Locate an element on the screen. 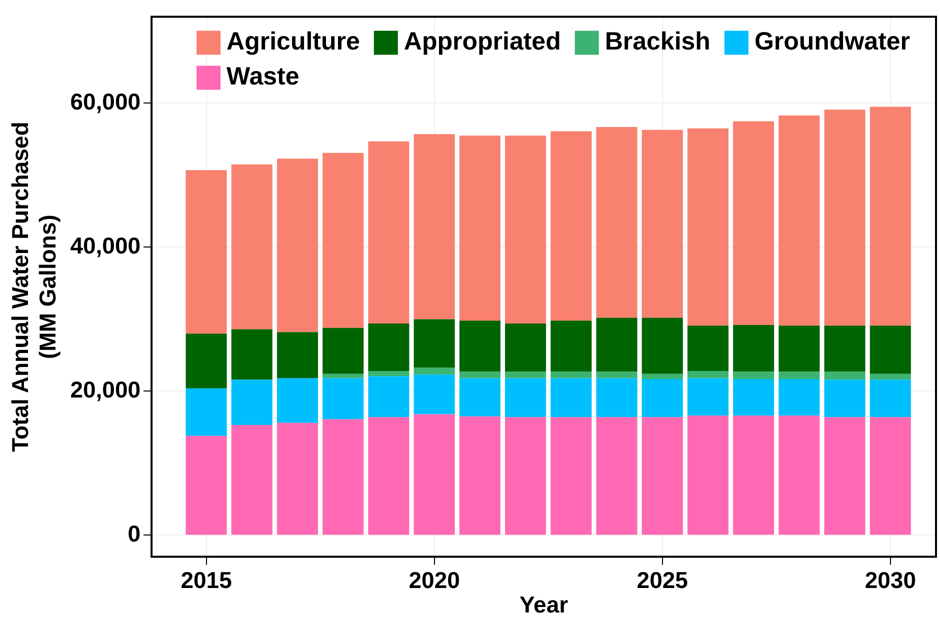 This screenshot has width=940, height=626. x-axis-title: Year is located at coordinates (543, 605).